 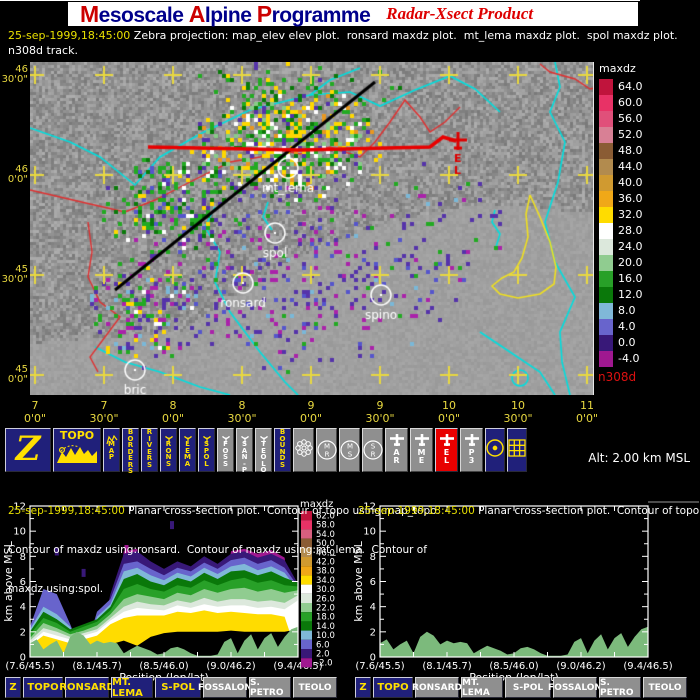 What do you see at coordinates (77, 435) in the screenshot?
I see `topo-label: TOPO` at bounding box center [77, 435].